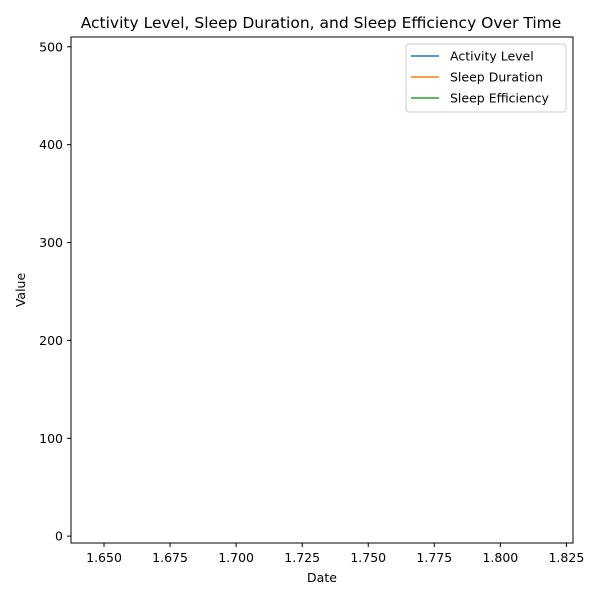 The height and width of the screenshot is (600, 600). What do you see at coordinates (55, 291) in the screenshot?
I see `y-axis-ticks: 0 100 200 300 400 500` at bounding box center [55, 291].